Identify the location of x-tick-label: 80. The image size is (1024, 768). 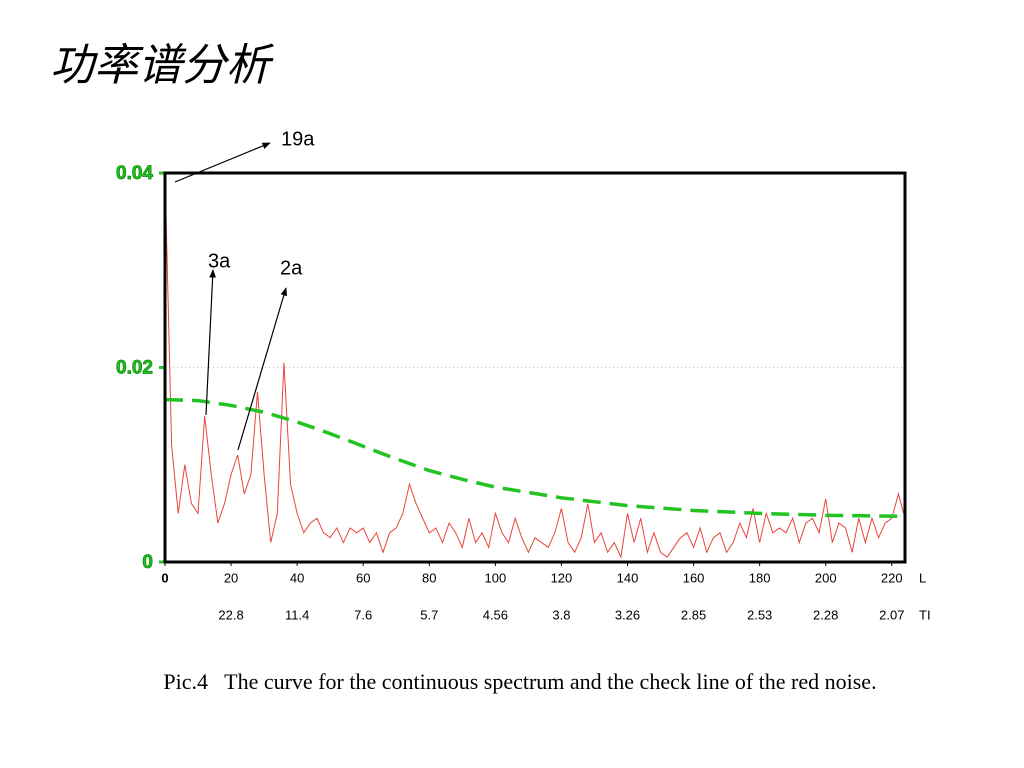
(429, 577).